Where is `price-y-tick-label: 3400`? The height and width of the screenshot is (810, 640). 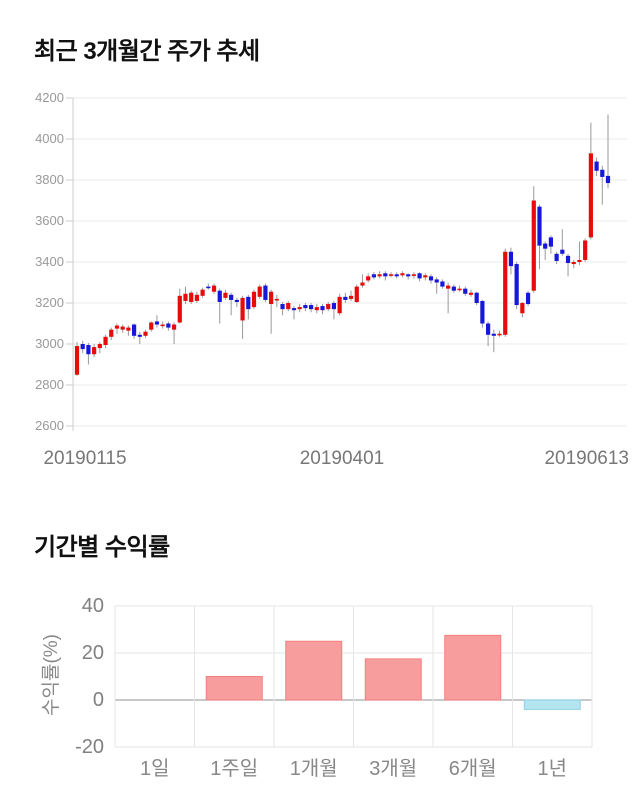 price-y-tick-label: 3400 is located at coordinates (49, 261).